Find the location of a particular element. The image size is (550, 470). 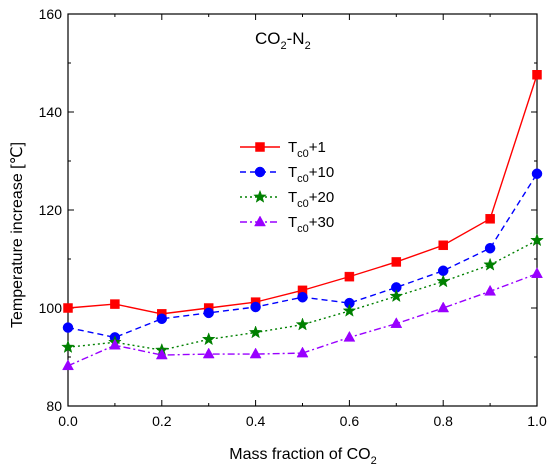

x-tick-label: 0.8 is located at coordinates (443, 421).